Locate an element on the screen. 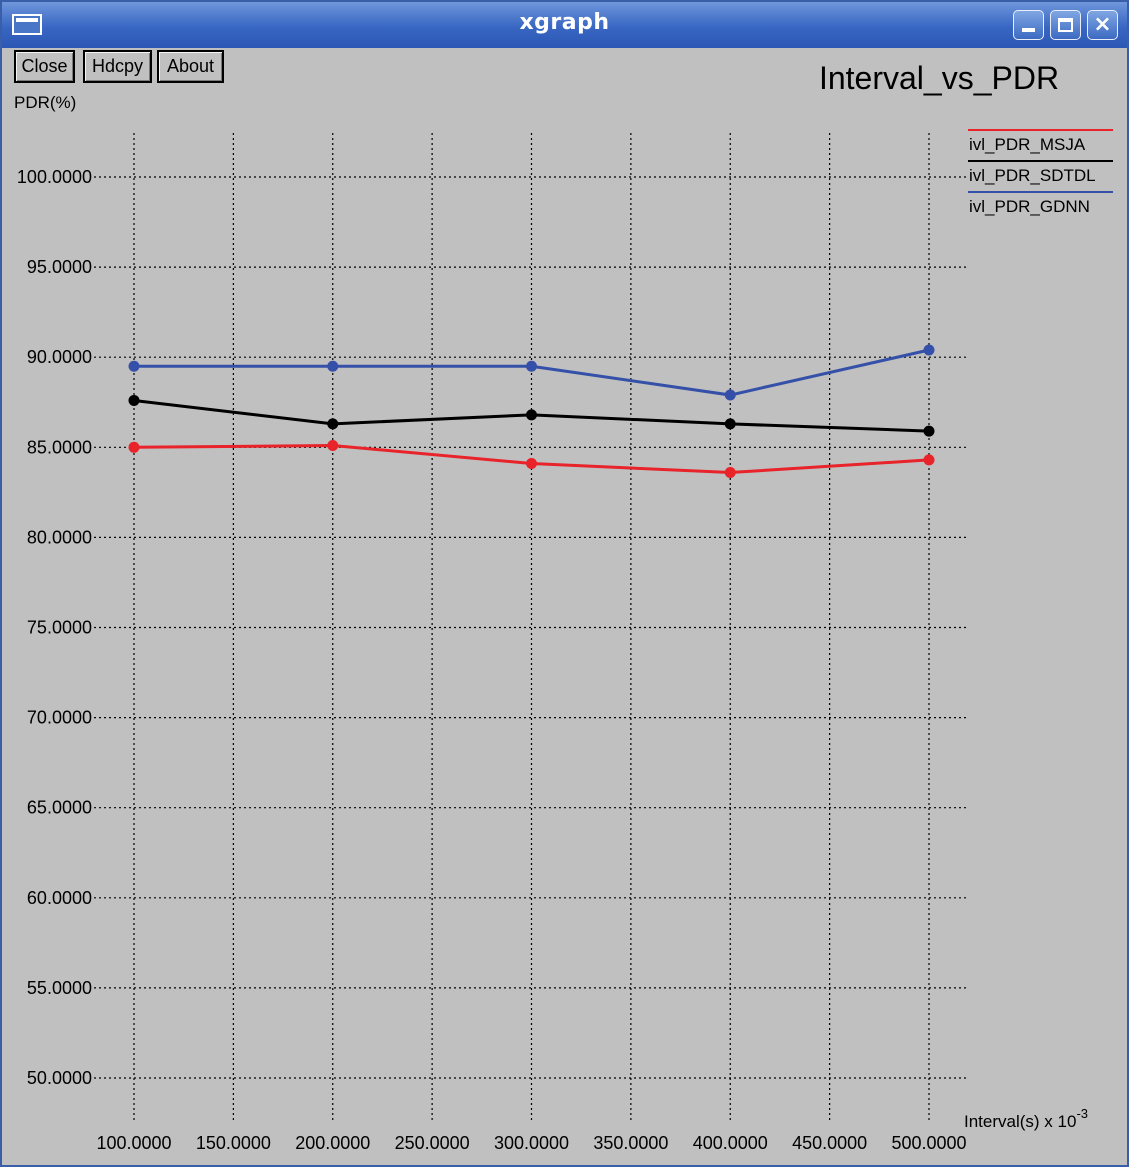 This screenshot has height=1167, width=1129. y-tick-label: 65.0000 is located at coordinates (59, 808).